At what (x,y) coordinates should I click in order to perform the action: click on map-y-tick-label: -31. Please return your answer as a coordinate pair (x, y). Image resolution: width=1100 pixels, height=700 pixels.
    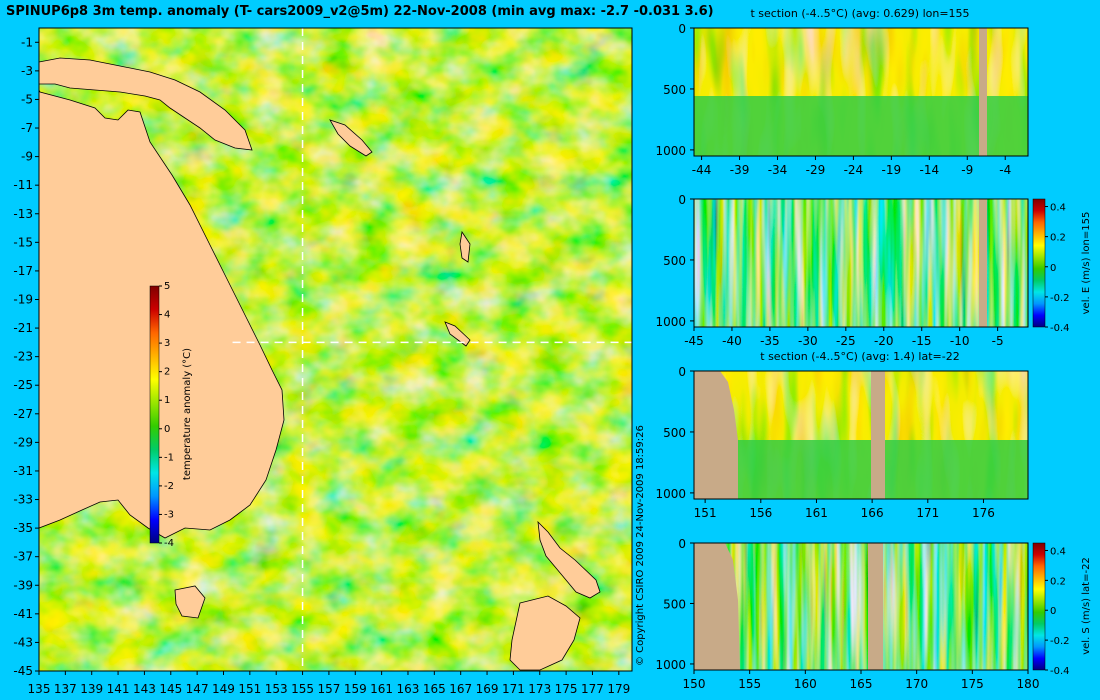
    Looking at the image, I should click on (23, 471).